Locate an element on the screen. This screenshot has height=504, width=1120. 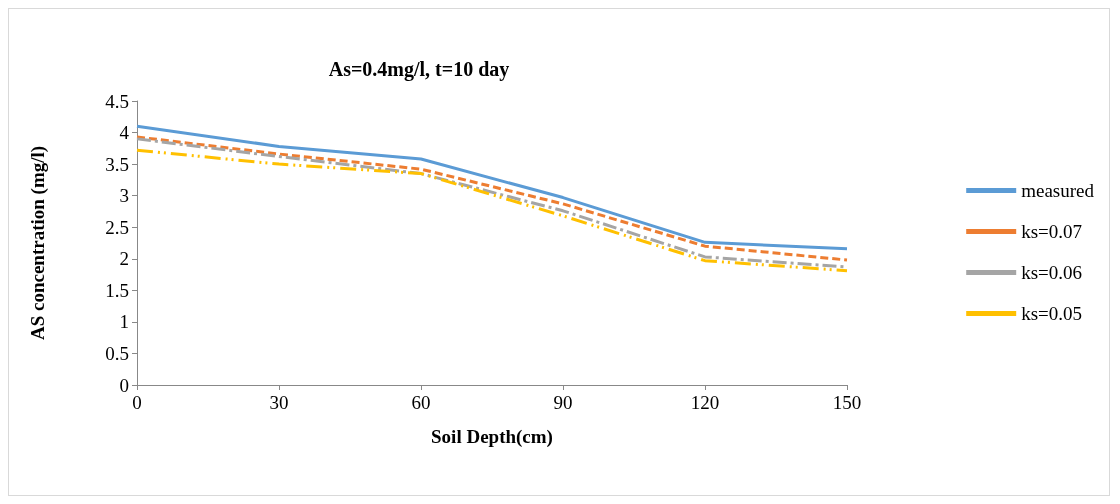
legend-label: measured is located at coordinates (1058, 190).